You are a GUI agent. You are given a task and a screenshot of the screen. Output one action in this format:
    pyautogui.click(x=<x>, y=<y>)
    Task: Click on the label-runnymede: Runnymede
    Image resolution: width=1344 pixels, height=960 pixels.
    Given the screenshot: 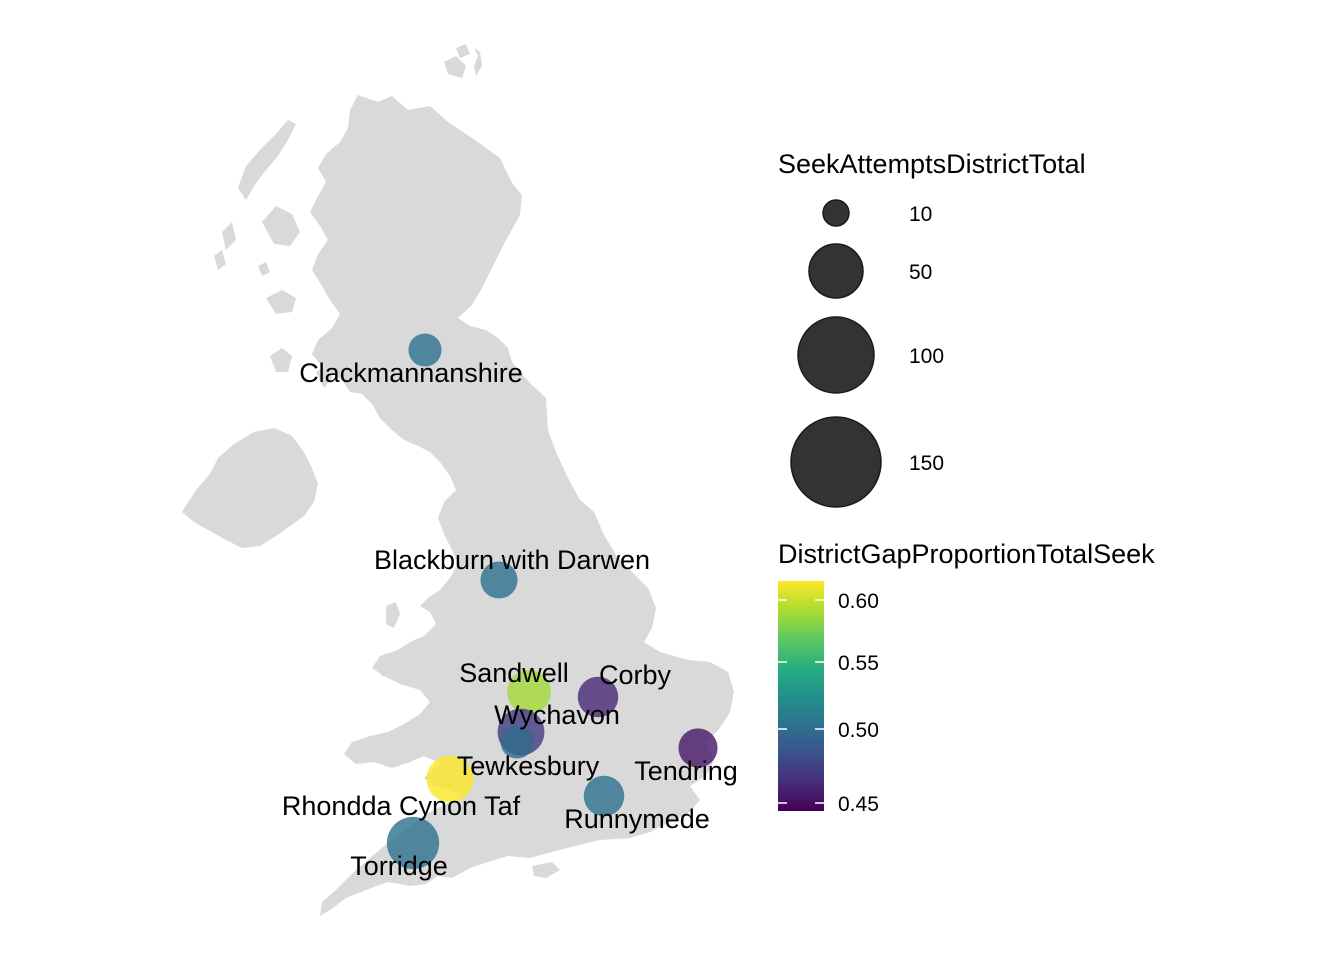 What is the action you would take?
    pyautogui.click(x=637, y=819)
    